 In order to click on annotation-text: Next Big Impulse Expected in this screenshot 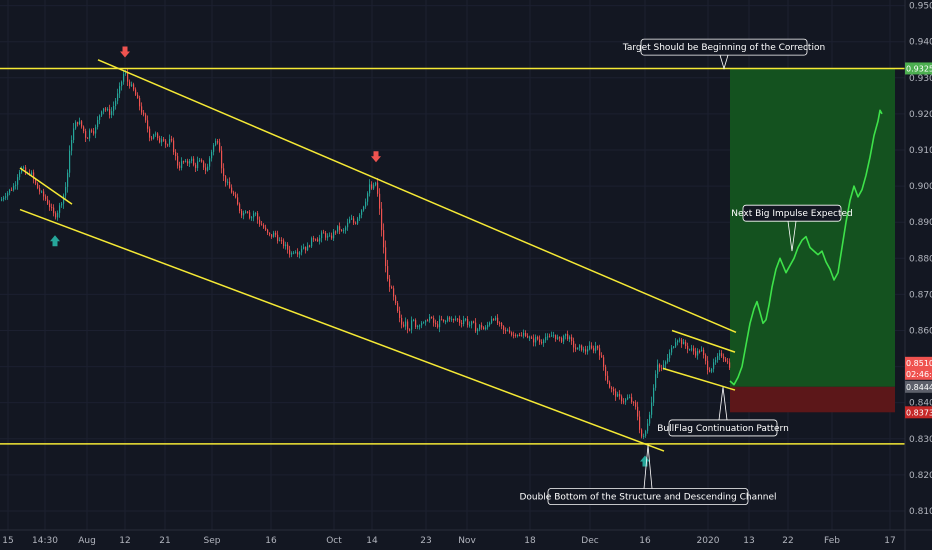, I will do `click(792, 214)`.